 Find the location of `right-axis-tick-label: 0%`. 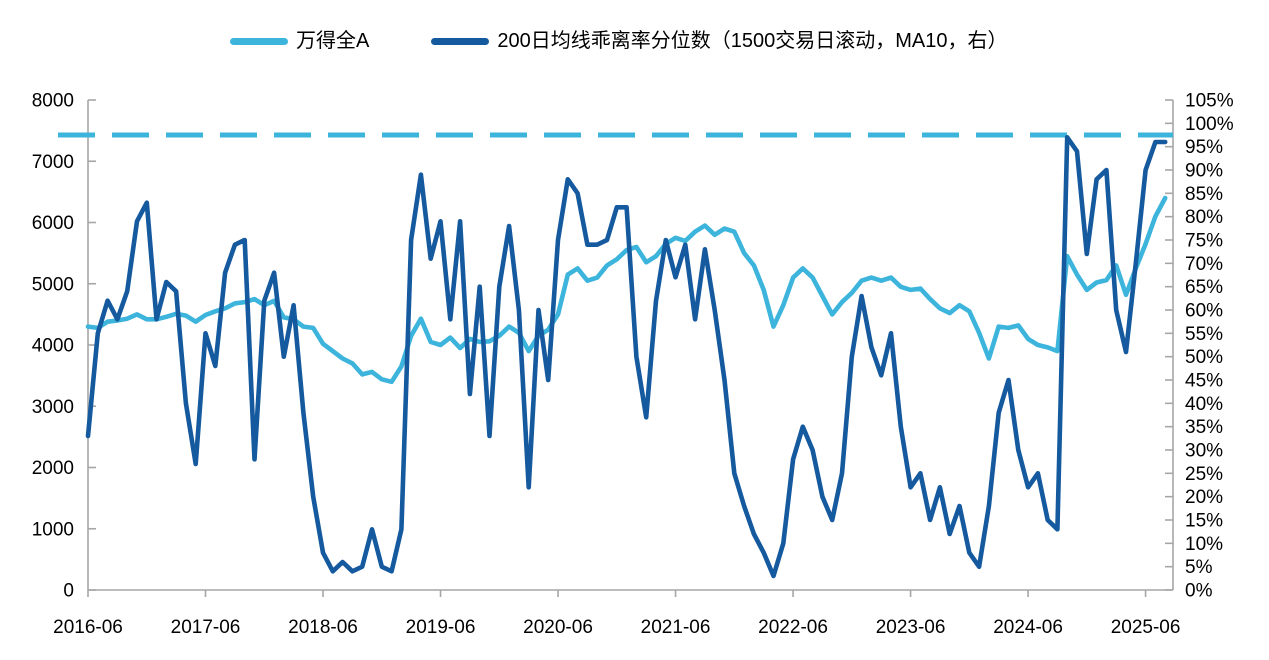

right-axis-tick-label: 0% is located at coordinates (1199, 591).